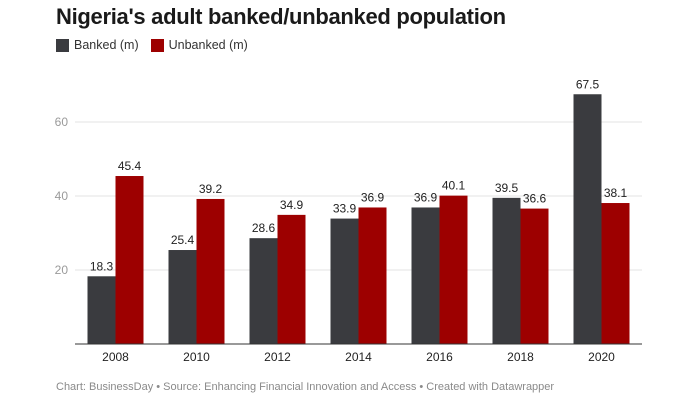  What do you see at coordinates (358, 357) in the screenshot?
I see `x-tick-label-2014: 2014` at bounding box center [358, 357].